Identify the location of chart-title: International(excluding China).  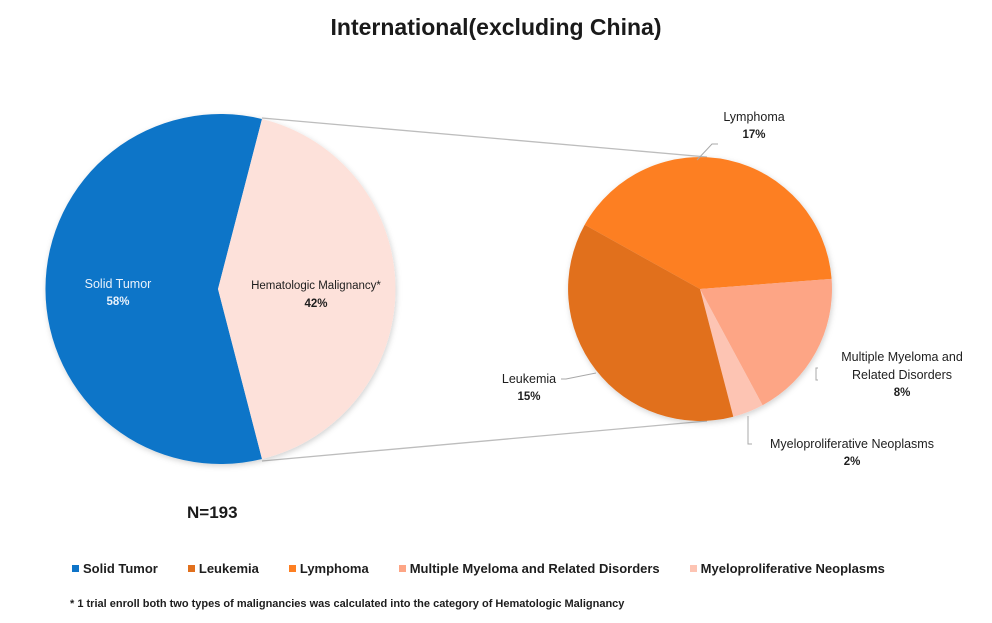
(496, 27).